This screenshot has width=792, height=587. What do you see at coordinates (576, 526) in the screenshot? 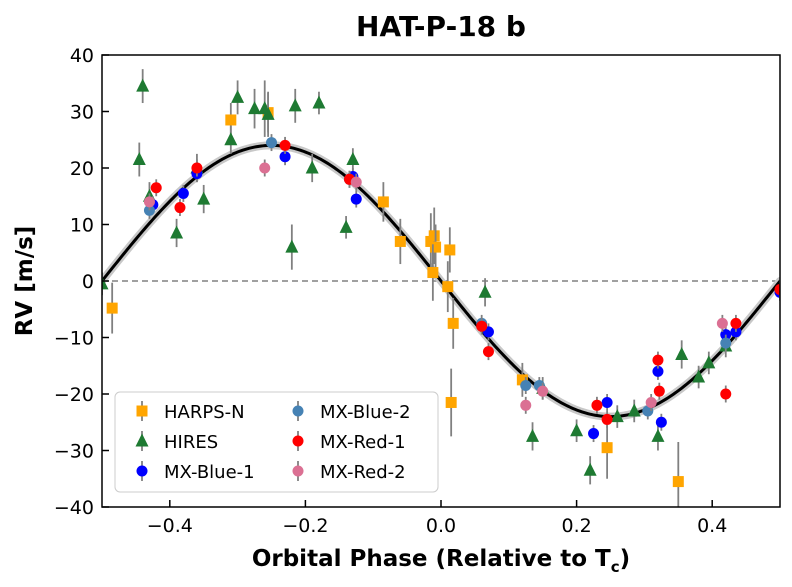
I see `x-tick-label: 0.2` at bounding box center [576, 526].